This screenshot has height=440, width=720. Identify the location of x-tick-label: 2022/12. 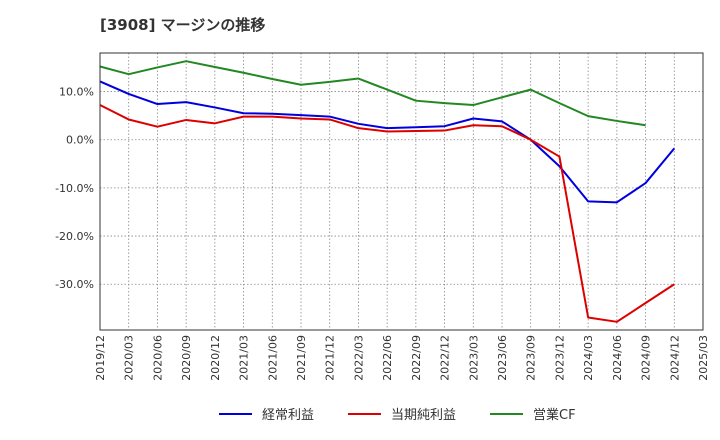
(445, 358).